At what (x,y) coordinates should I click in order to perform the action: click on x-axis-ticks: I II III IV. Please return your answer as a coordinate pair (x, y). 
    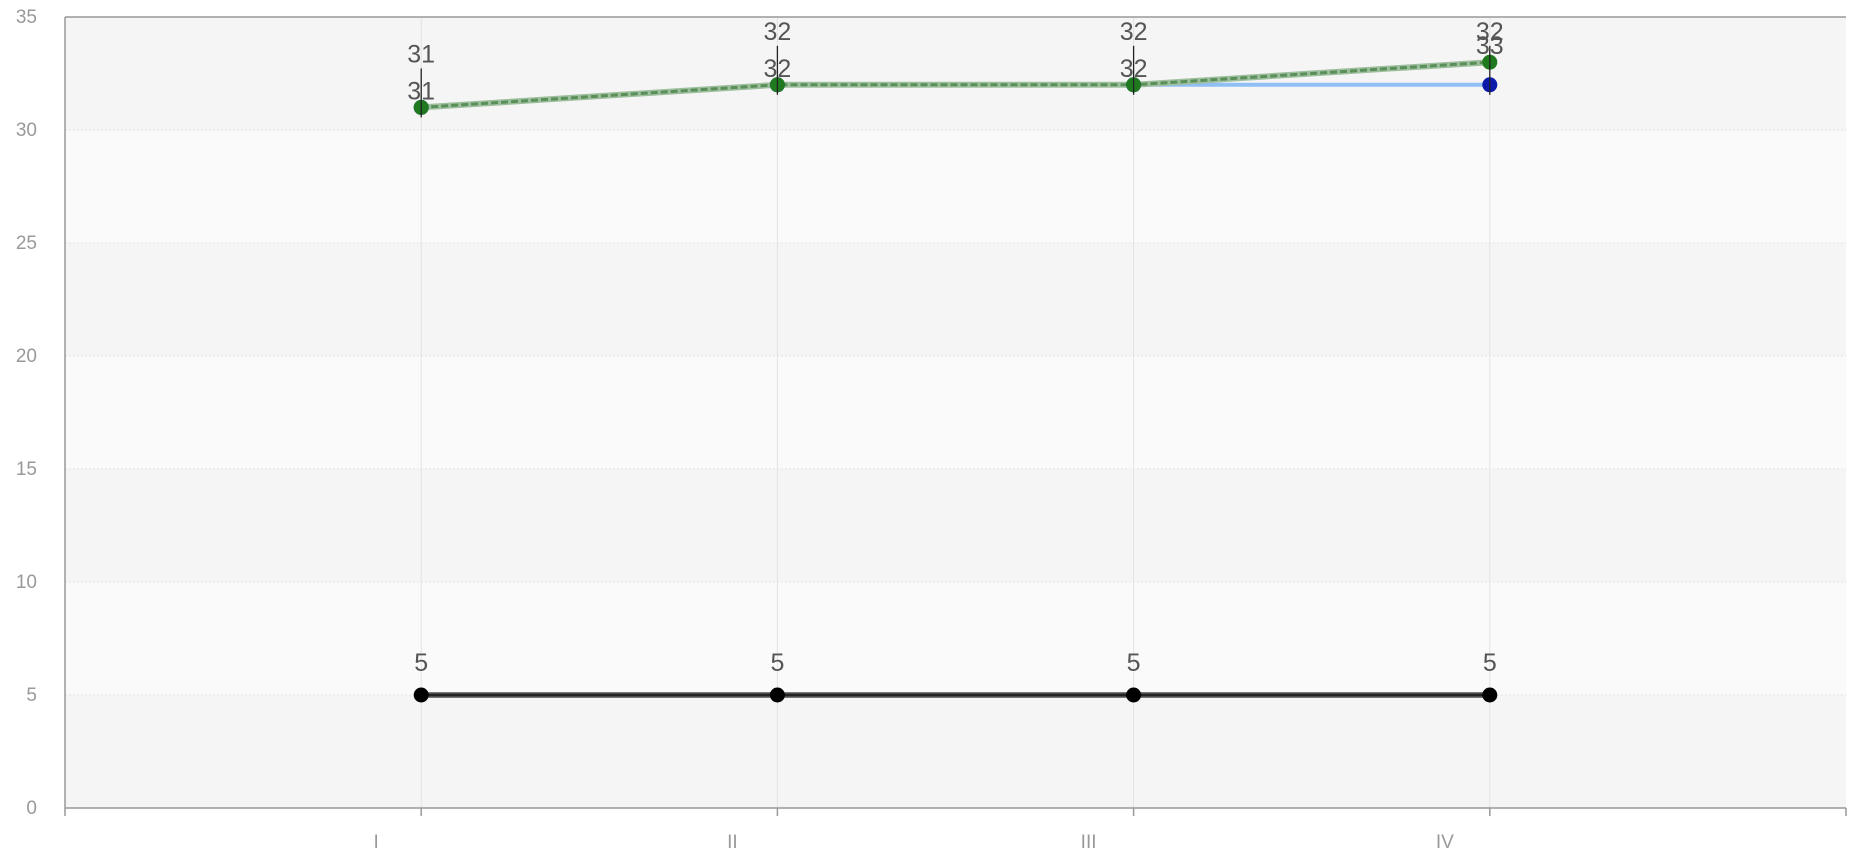
    Looking at the image, I should click on (914, 842).